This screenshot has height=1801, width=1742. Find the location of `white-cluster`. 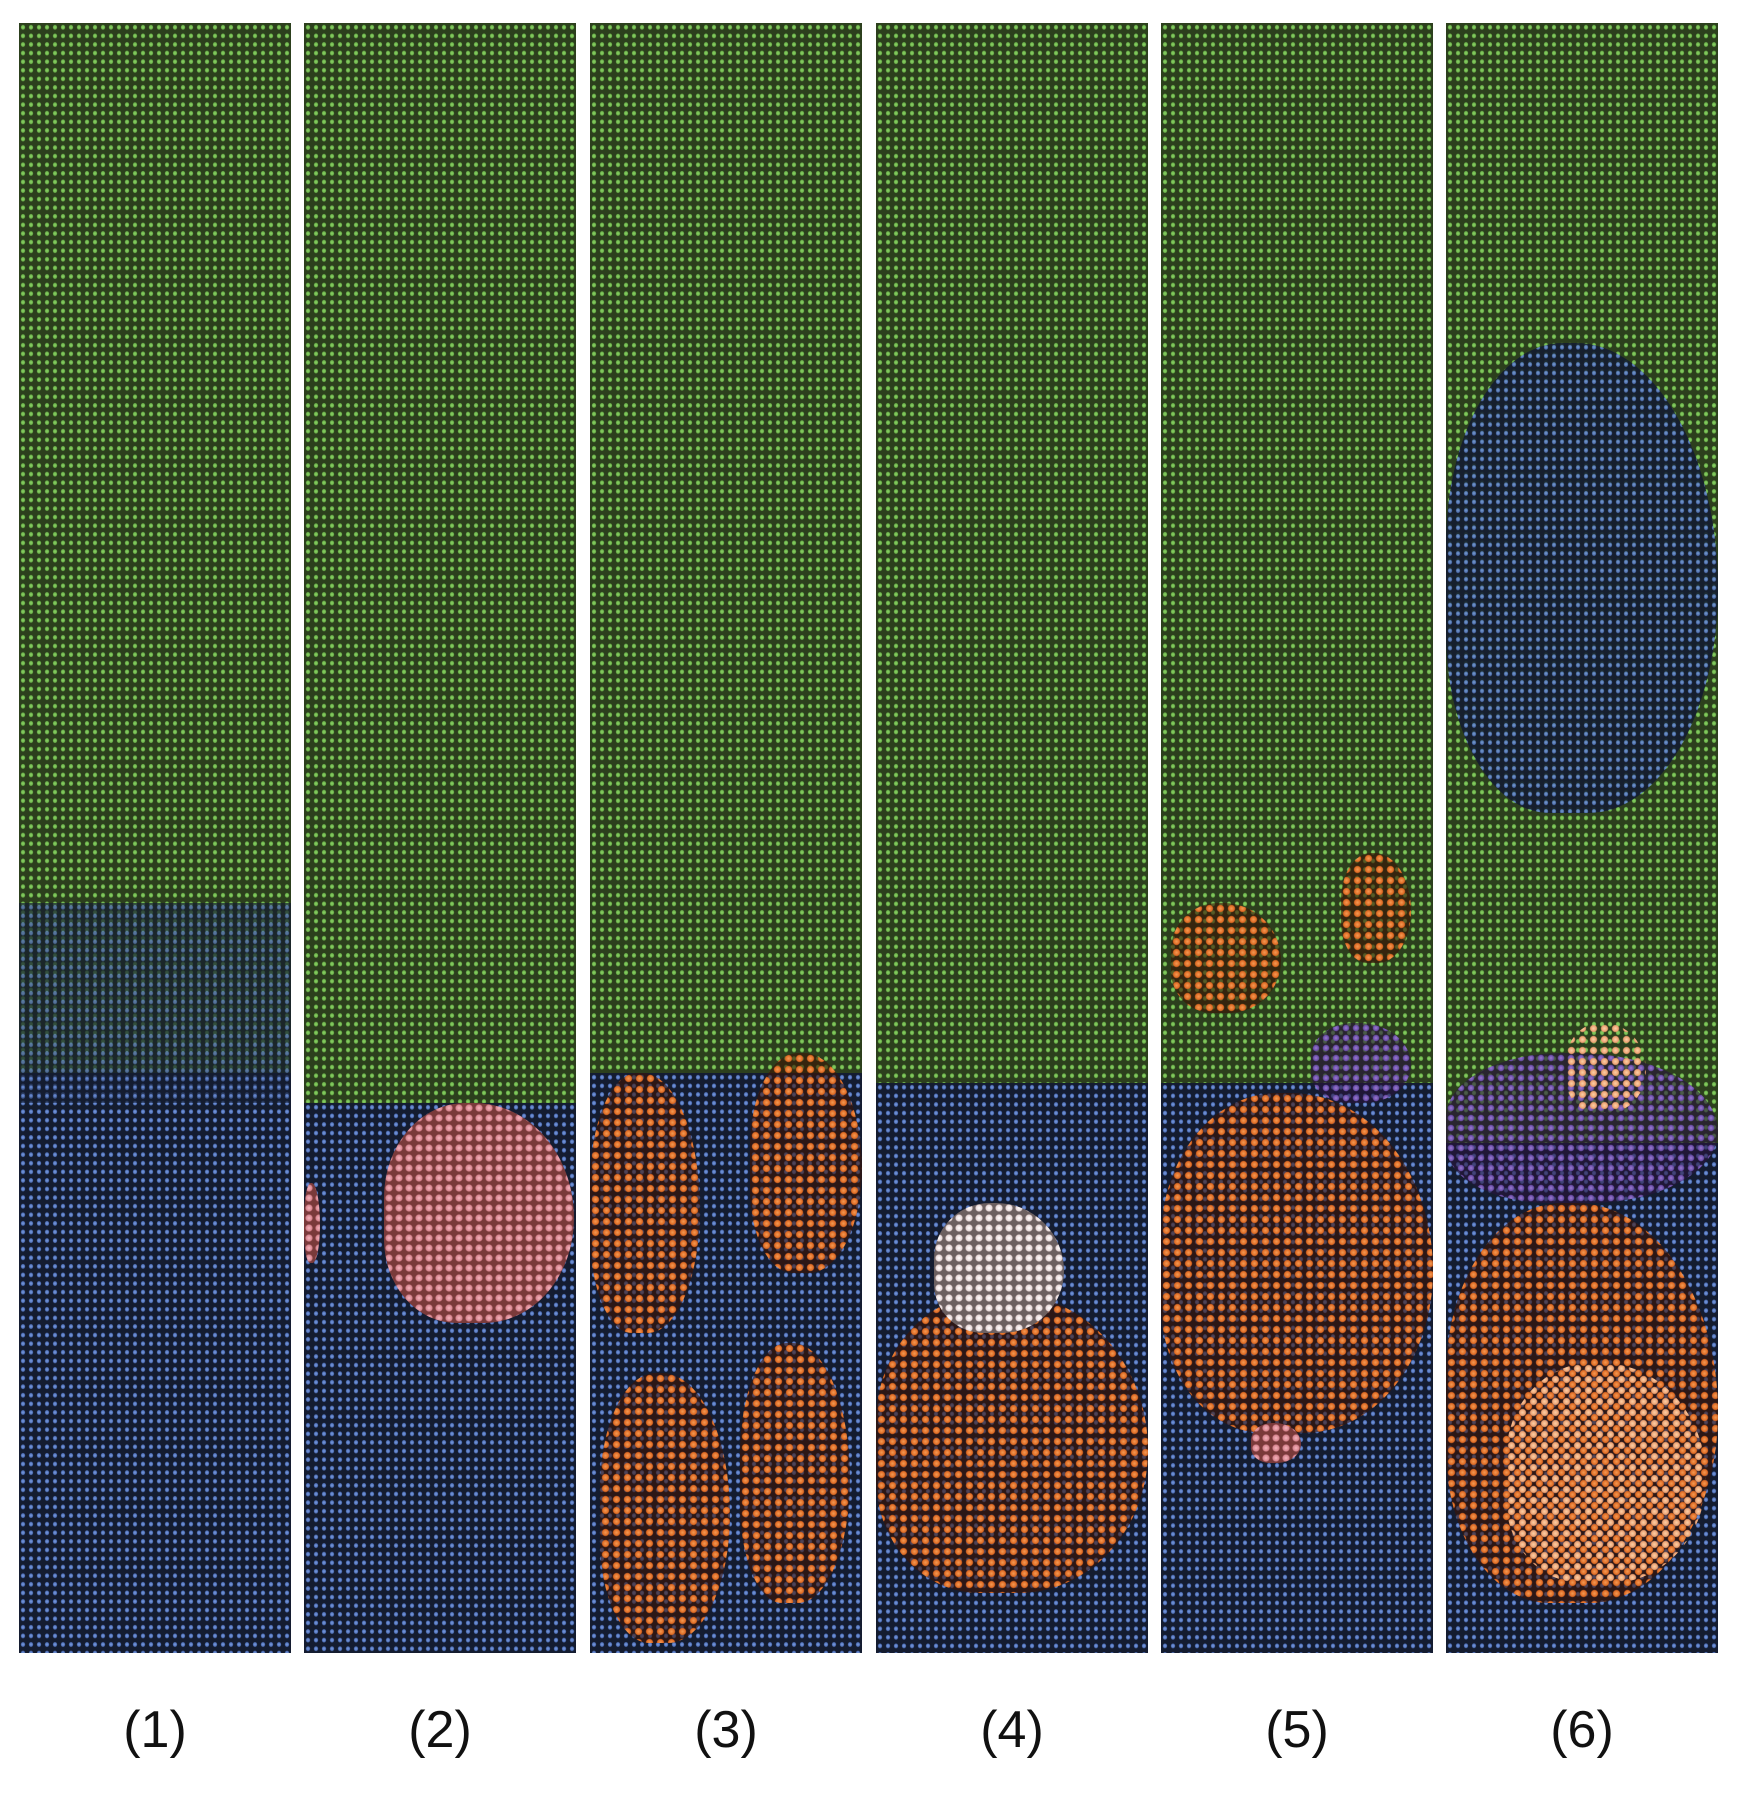

white-cluster is located at coordinates (999, 1268).